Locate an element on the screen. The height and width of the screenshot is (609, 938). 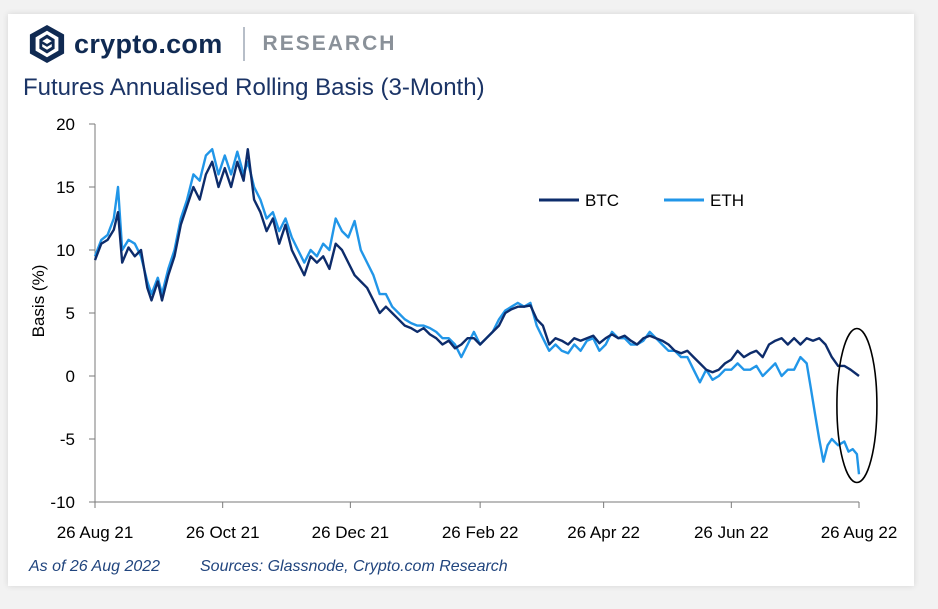
legend-label-btc: BTC is located at coordinates (602, 200).